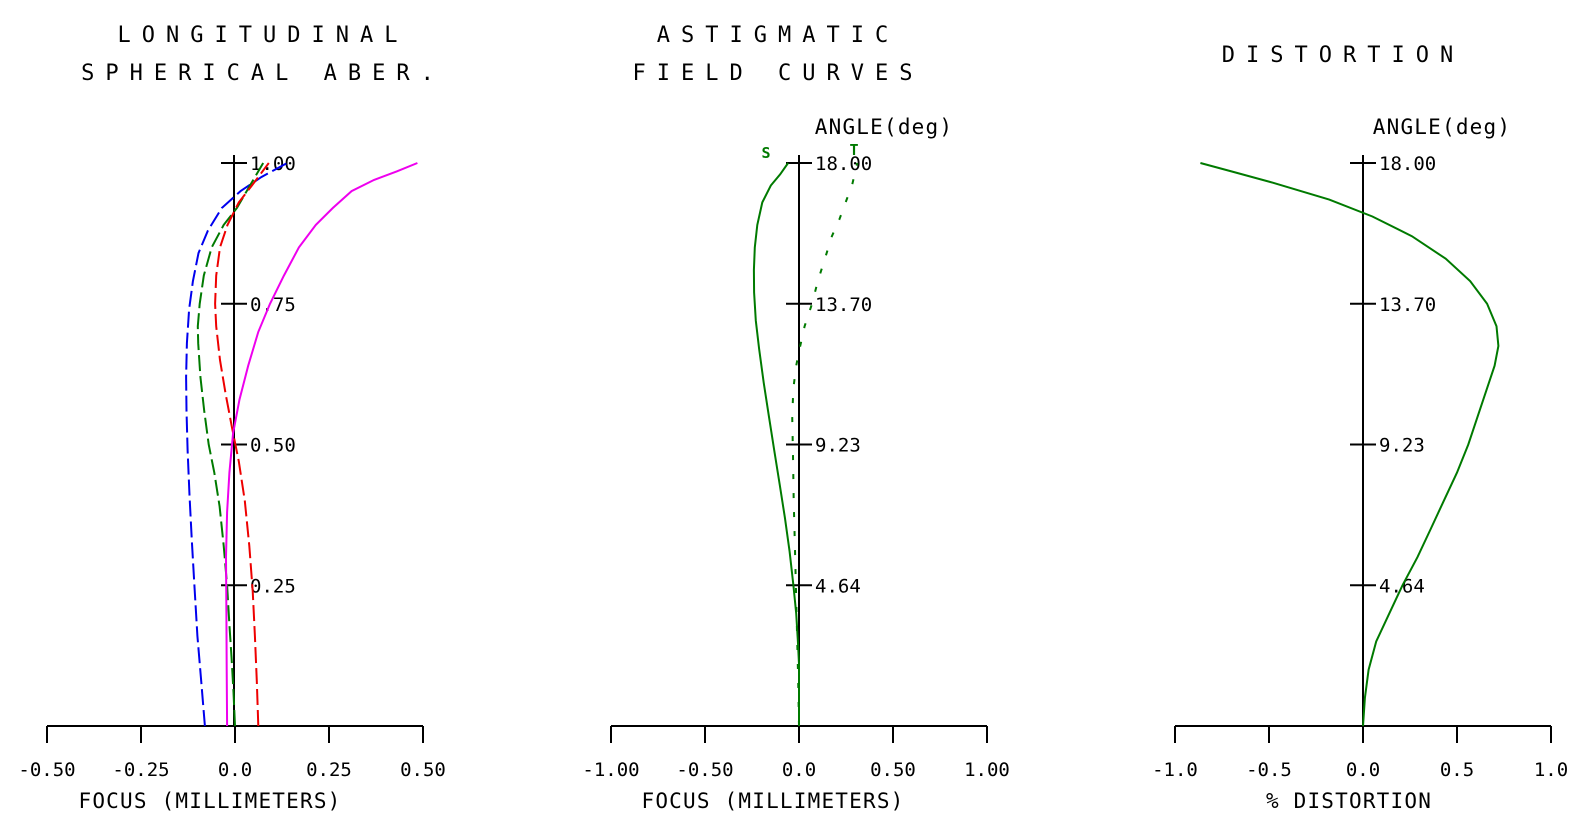  Describe the element at coordinates (263, 35) in the screenshot. I see `chart-title-line: LONGITUDINAL` at that location.